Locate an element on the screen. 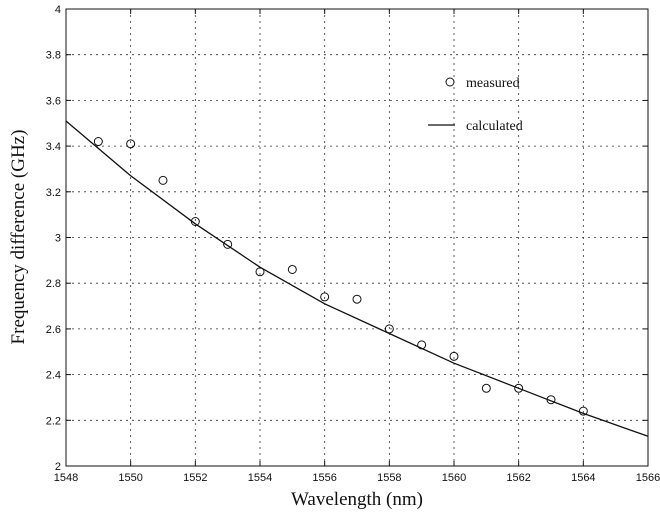 This screenshot has height=516, width=660. y-tick-label: 2.6 is located at coordinates (53, 330).